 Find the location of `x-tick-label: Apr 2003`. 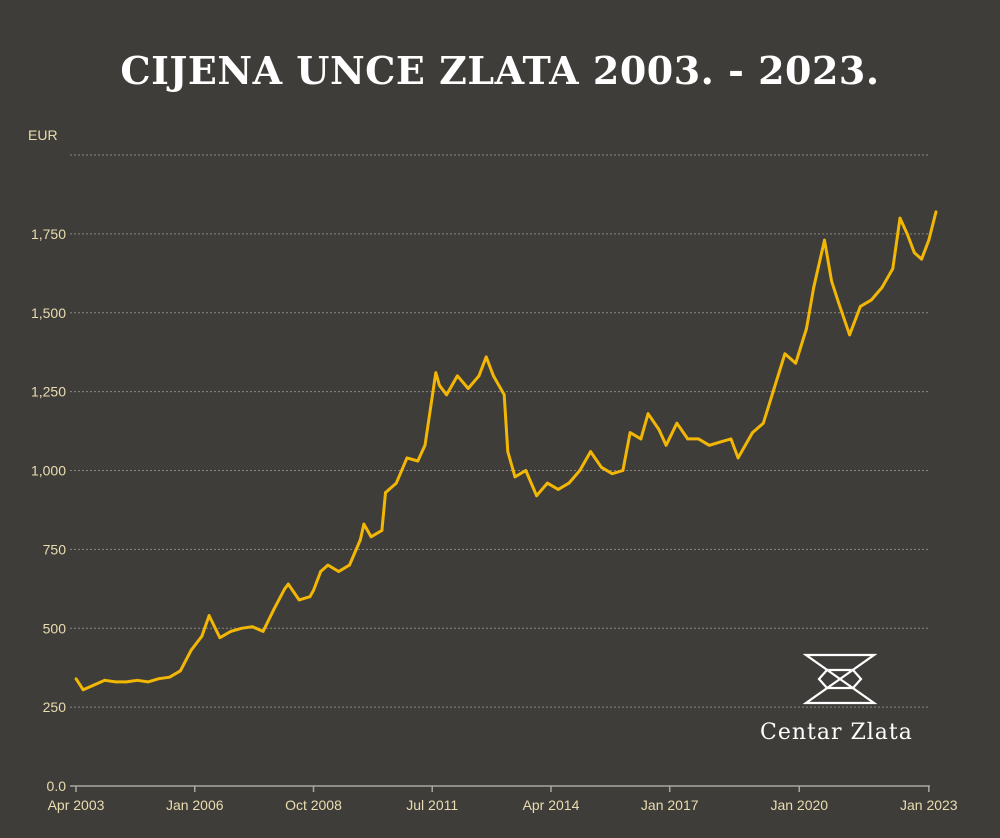

x-tick-label: Apr 2003 is located at coordinates (76, 805).